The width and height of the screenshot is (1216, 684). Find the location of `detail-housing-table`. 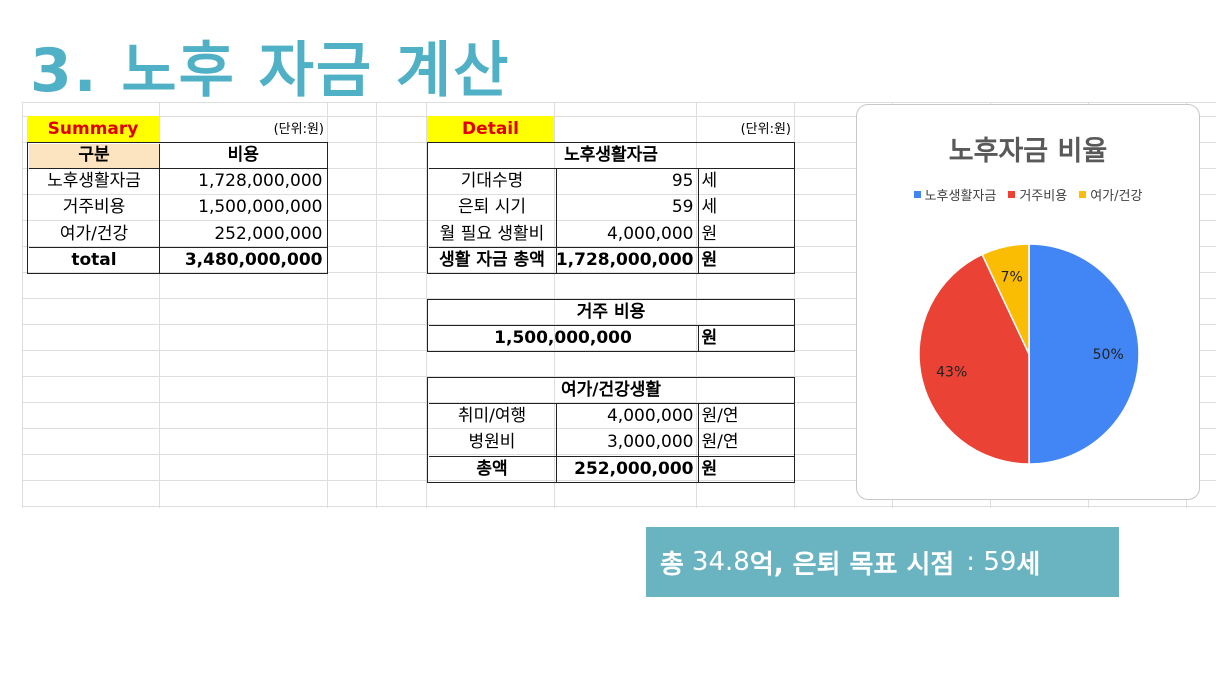

detail-housing-table is located at coordinates (611, 325).